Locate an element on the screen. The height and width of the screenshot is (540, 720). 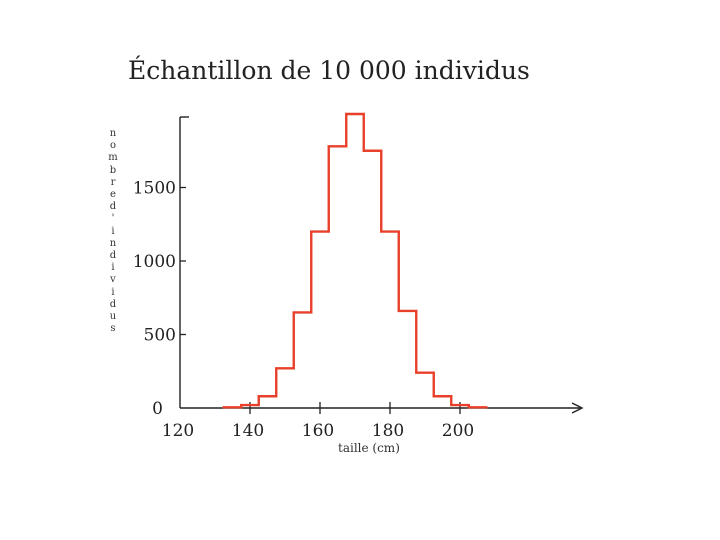
chart-title: Échantillon de 10 000 individus is located at coordinates (329, 70).